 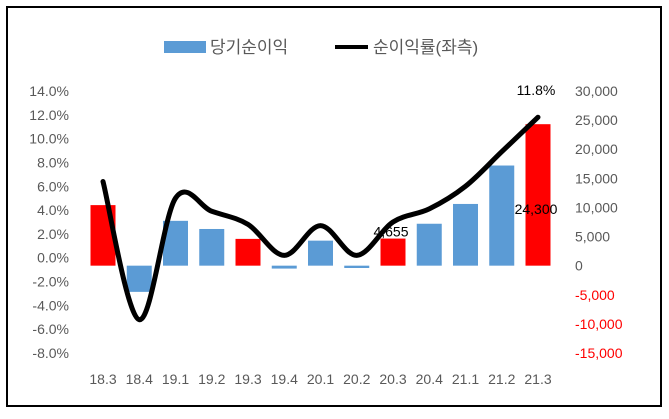 What do you see at coordinates (536, 90) in the screenshot?
I see `data-label: 11.8%` at bounding box center [536, 90].